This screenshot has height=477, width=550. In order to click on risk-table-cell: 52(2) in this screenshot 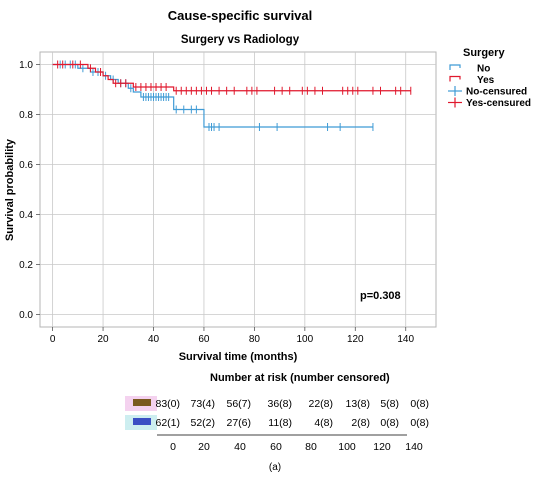, I will do `click(202, 423)`.